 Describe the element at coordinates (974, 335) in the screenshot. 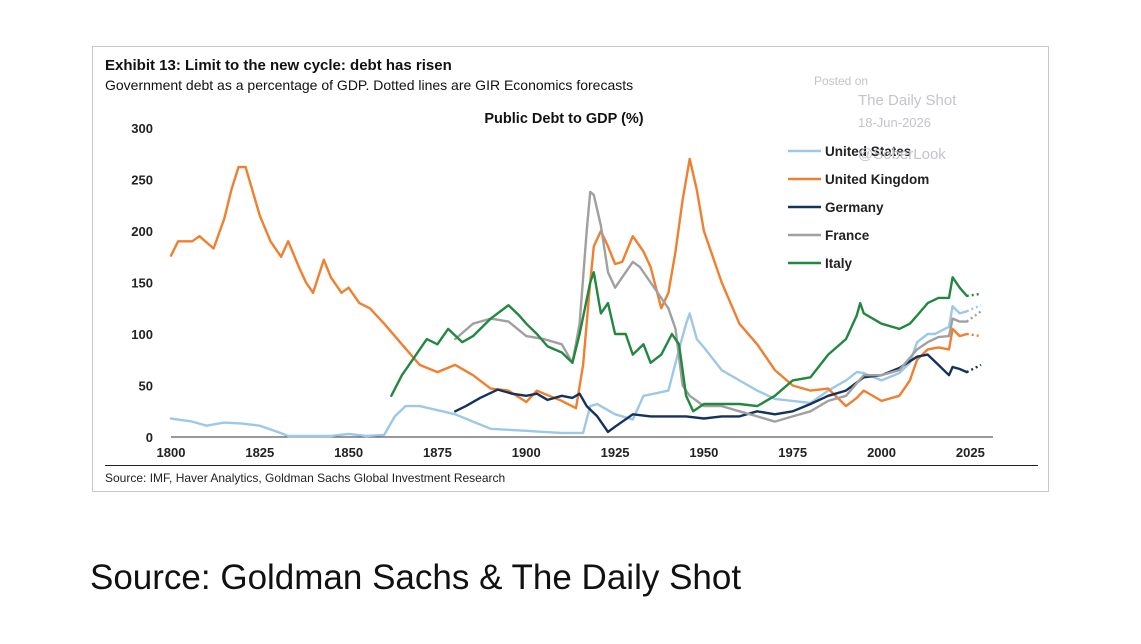

I see `series-forecast-united-kingdom` at that location.